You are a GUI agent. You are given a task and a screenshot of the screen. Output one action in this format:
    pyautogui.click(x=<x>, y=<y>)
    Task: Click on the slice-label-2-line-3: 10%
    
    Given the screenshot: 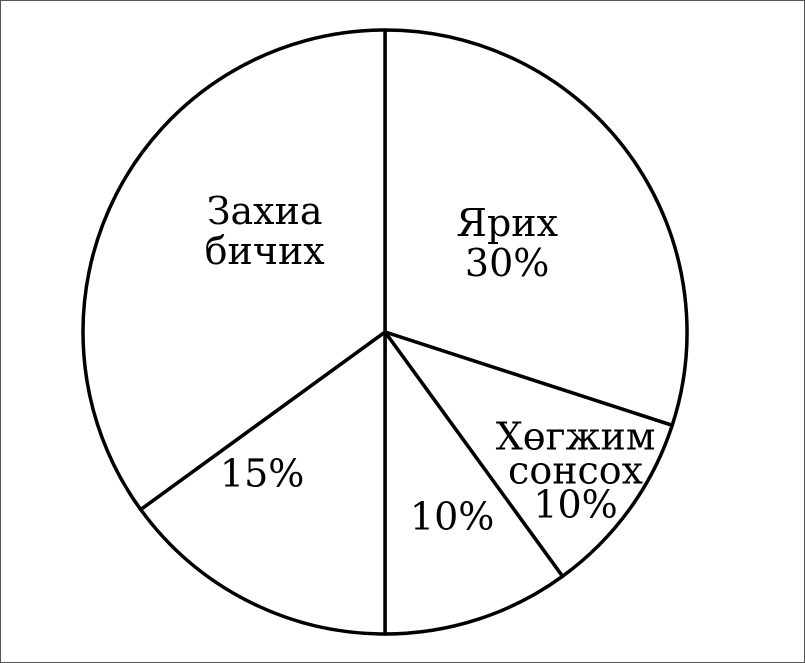 What is the action you would take?
    pyautogui.click(x=575, y=504)
    